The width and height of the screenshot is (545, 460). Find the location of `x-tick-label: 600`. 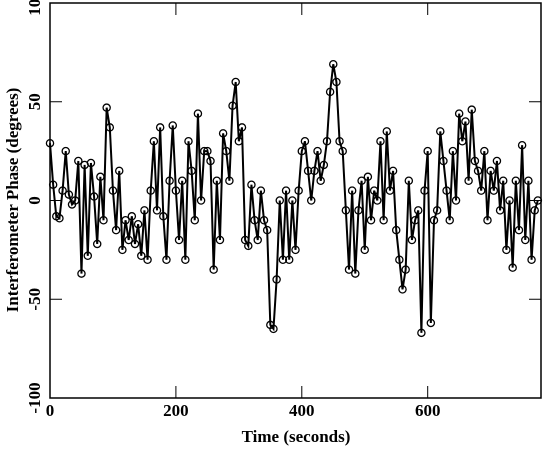

x-tick-label: 600 is located at coordinates (428, 410).